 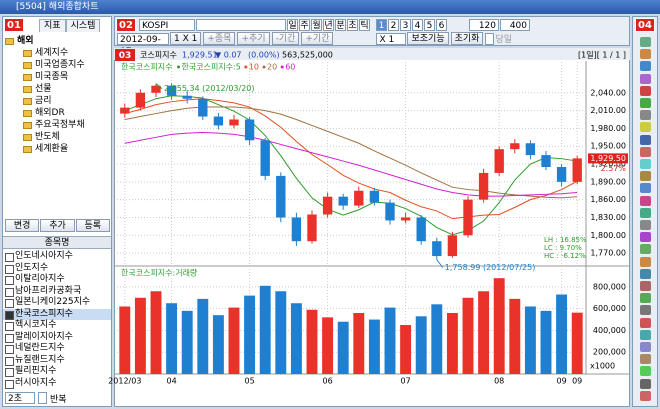 I want to click on tree-item: 미국업종지수, so click(x=57, y=65).